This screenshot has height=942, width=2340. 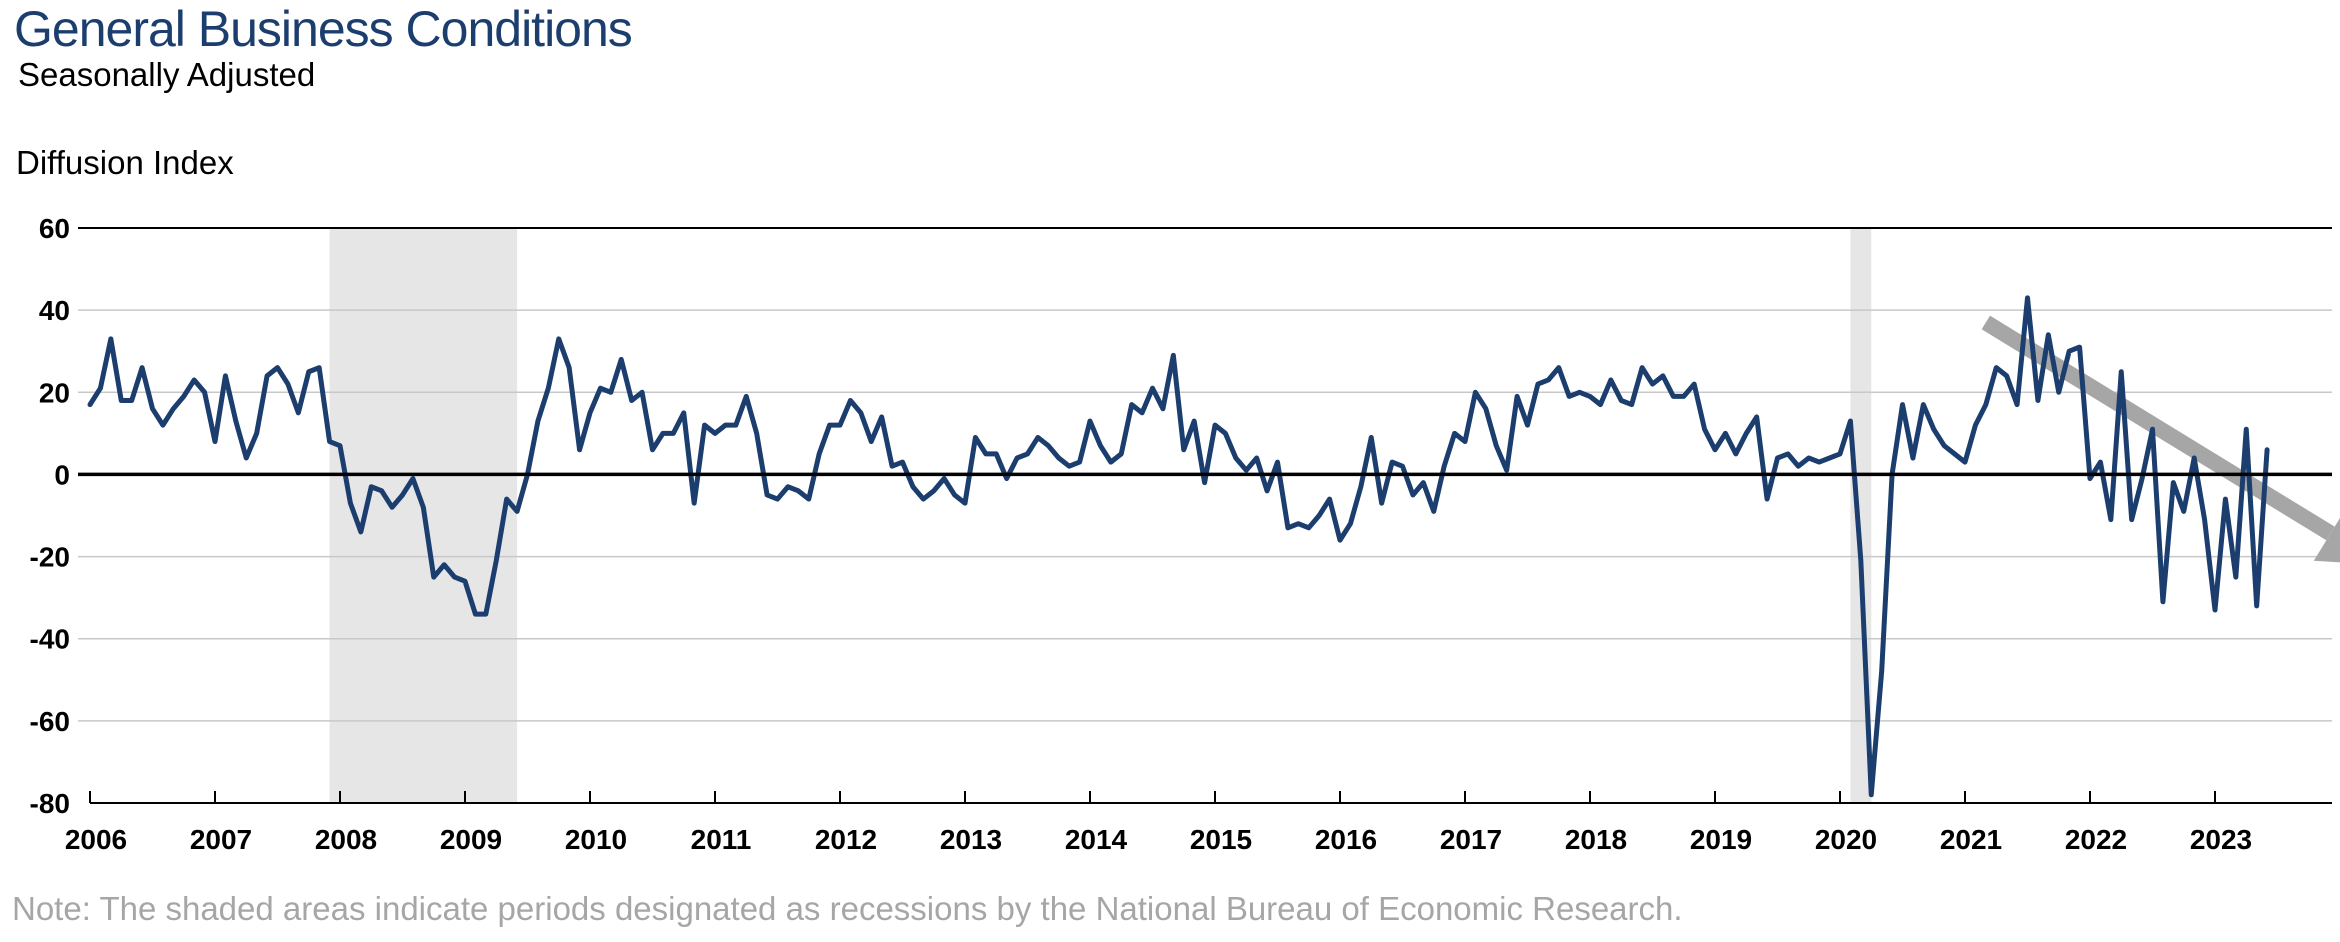 I want to click on x-tick-label: 2023, so click(x=2221, y=839).